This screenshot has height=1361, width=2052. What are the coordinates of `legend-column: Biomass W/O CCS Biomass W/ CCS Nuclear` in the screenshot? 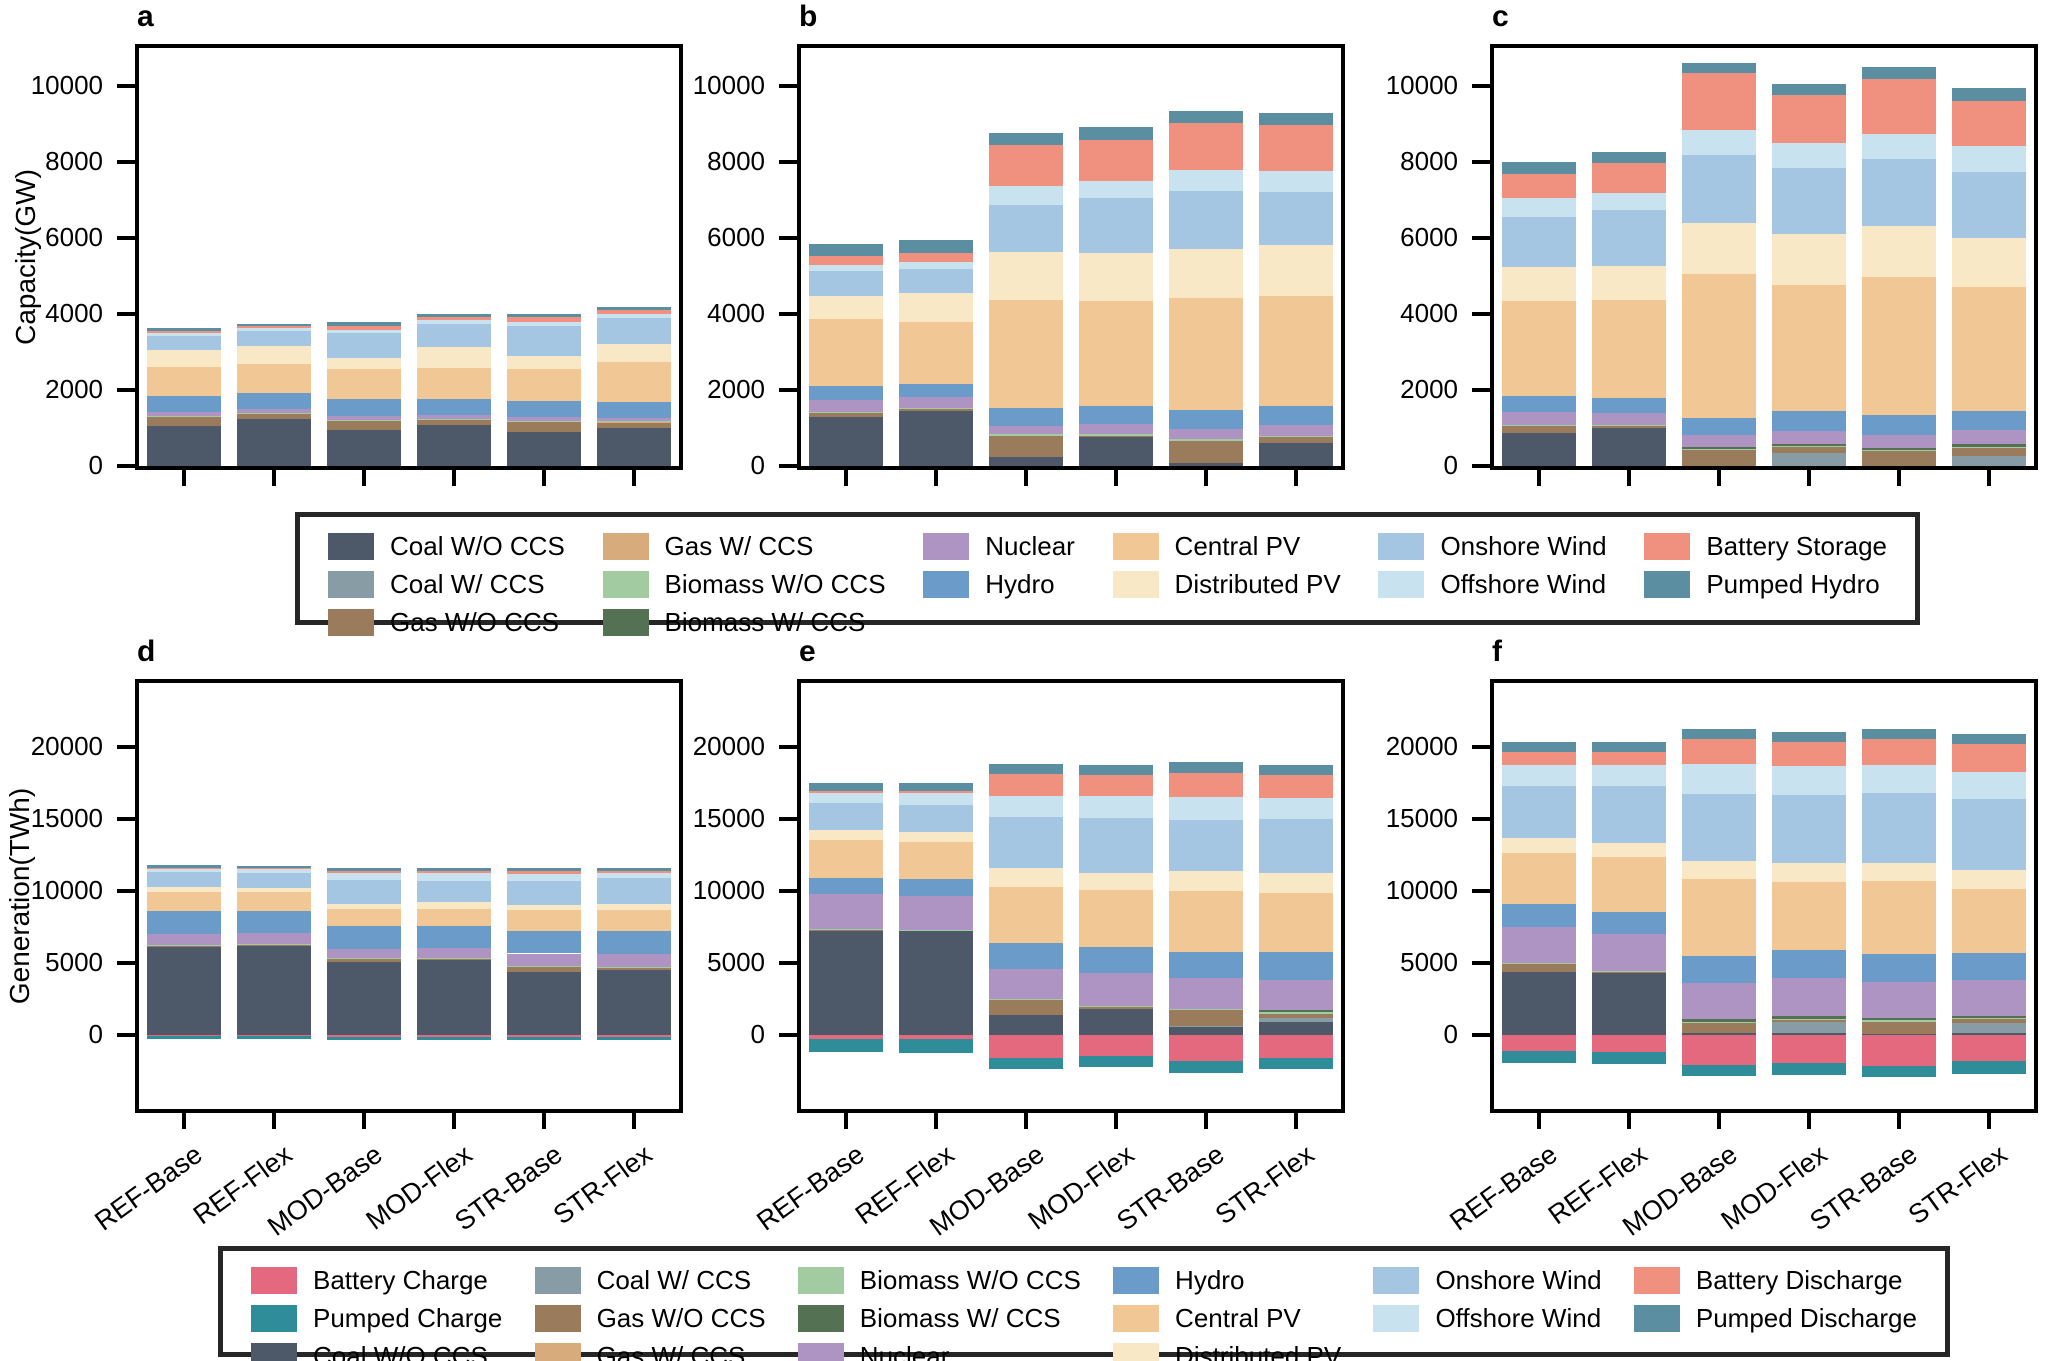 It's located at (939, 1313).